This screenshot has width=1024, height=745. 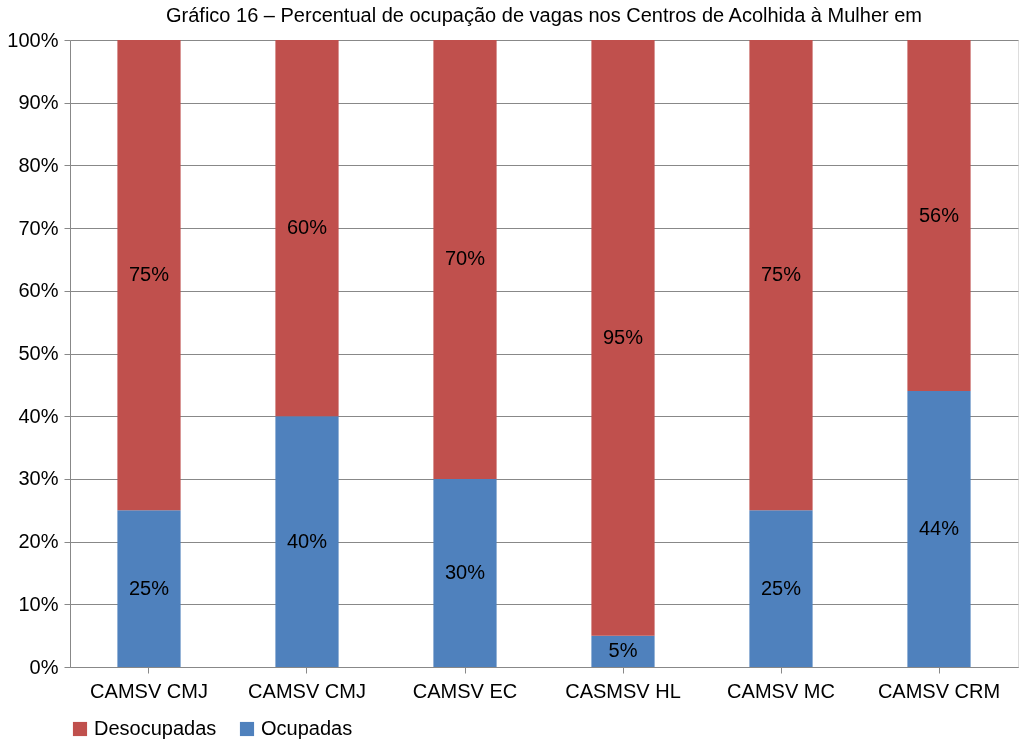 I want to click on data-label: 56%, so click(x=939, y=214).